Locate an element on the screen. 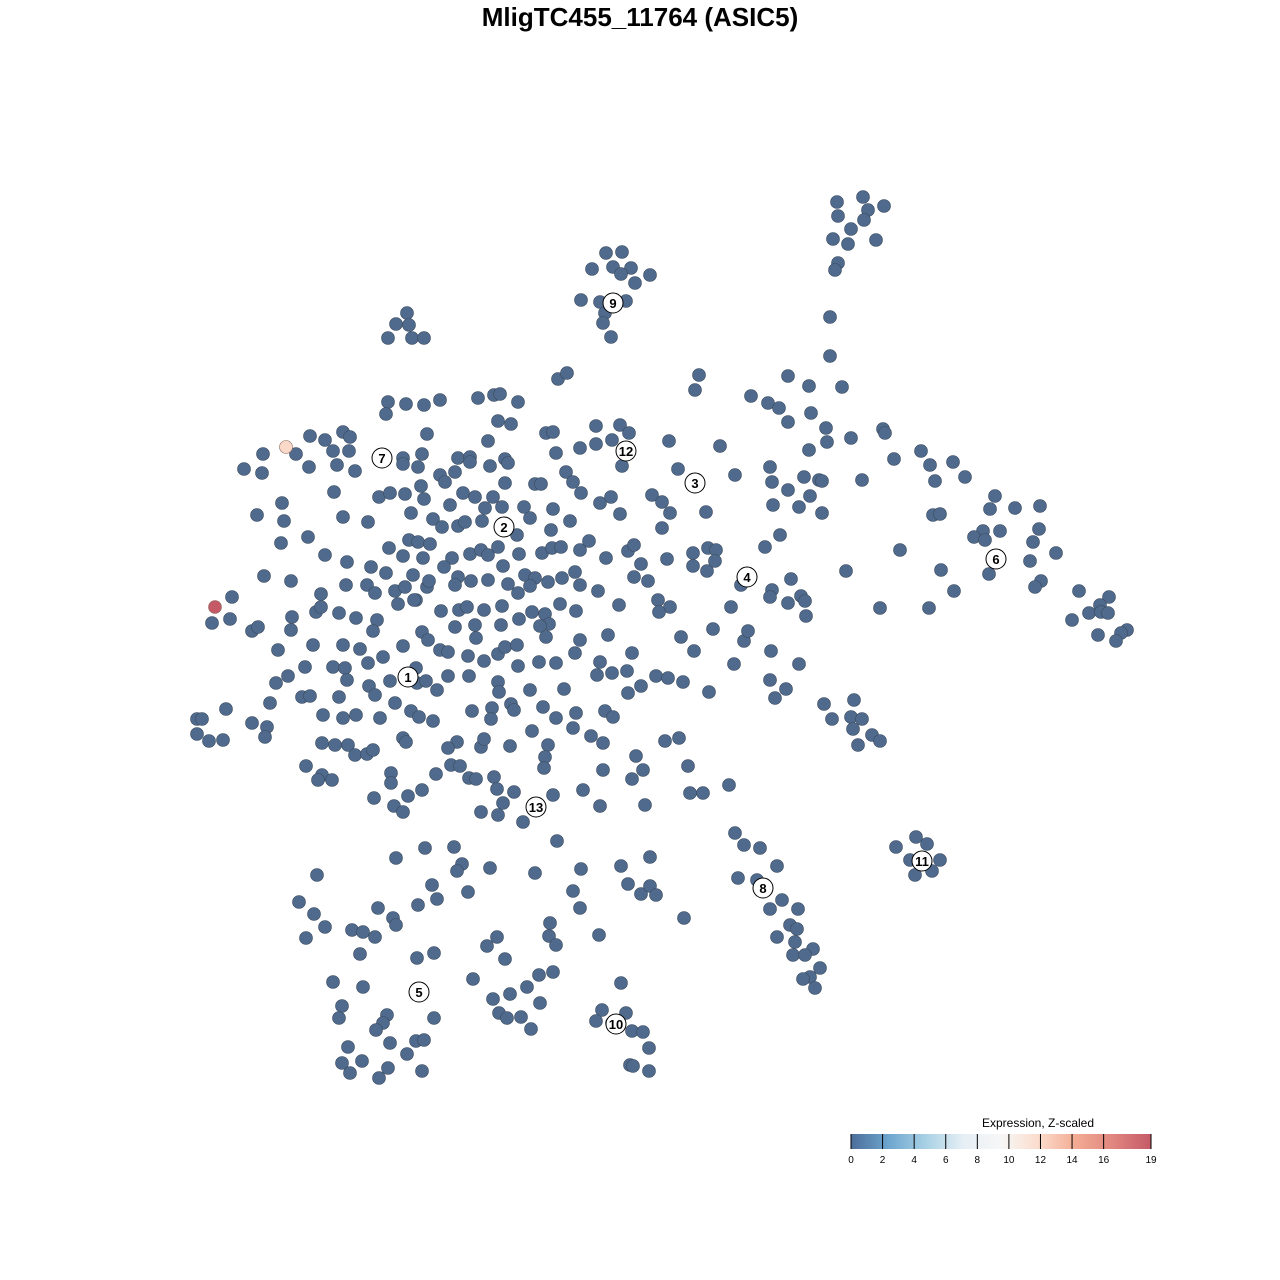 The width and height of the screenshot is (1280, 1280). cluster-label-text: 9 is located at coordinates (612, 303).